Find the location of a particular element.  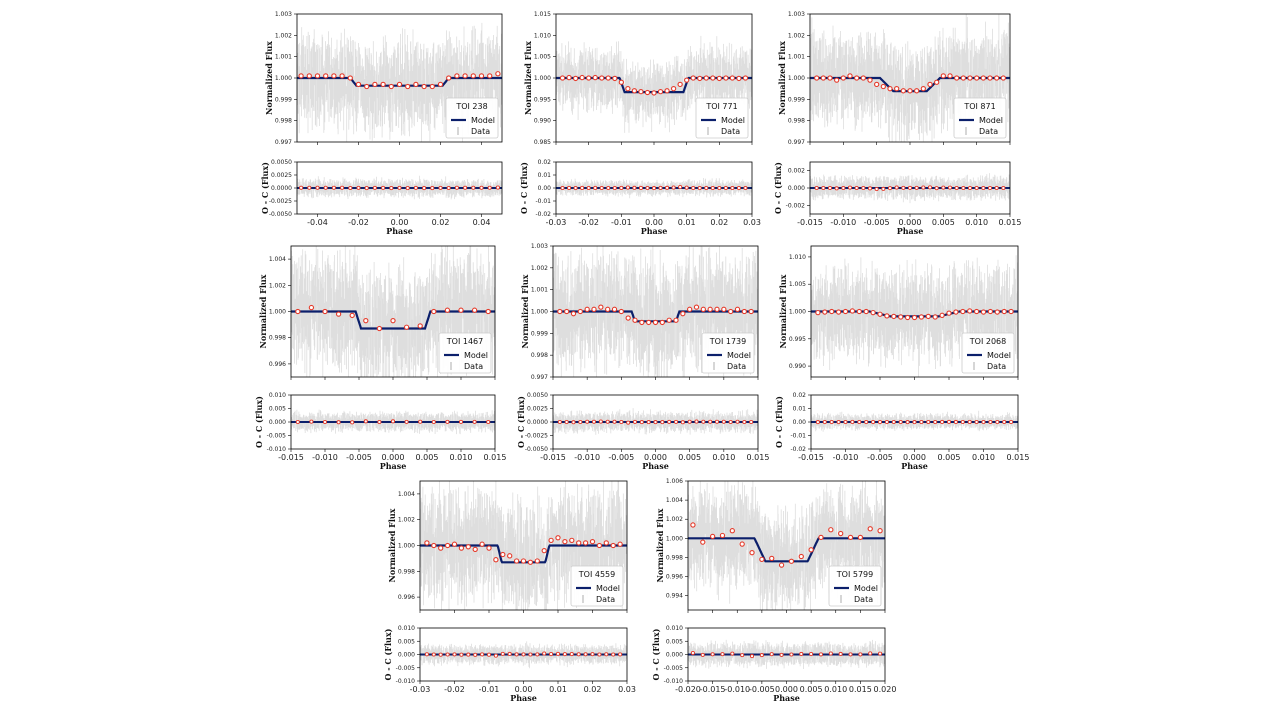

flux-ytick-label: 1.004 is located at coordinates (277, 259).